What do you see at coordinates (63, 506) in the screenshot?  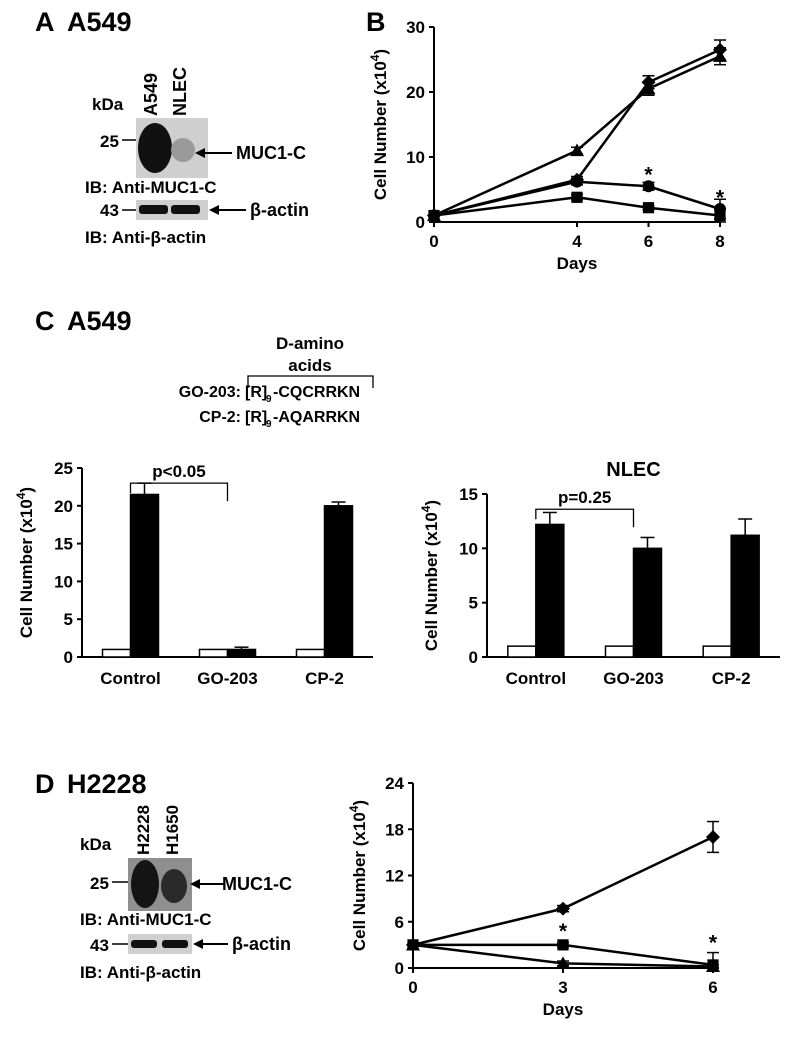 I see `chart-c-a549-y-tick-label: 20` at bounding box center [63, 506].